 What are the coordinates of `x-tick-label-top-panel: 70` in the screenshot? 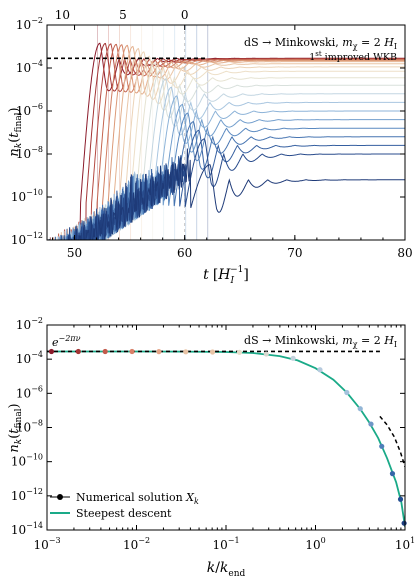 It's located at (294, 253).